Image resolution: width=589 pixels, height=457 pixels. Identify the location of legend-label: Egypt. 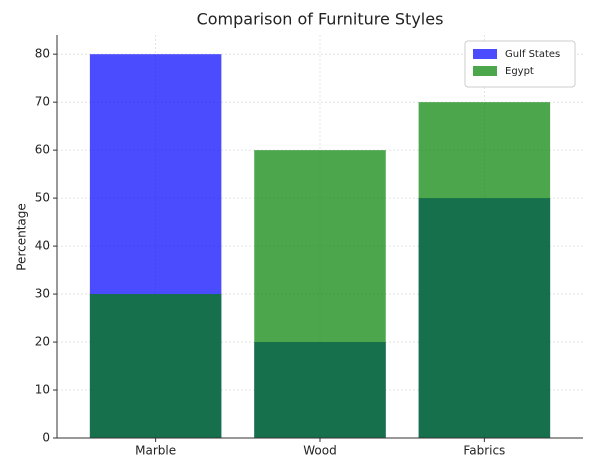
(519, 71).